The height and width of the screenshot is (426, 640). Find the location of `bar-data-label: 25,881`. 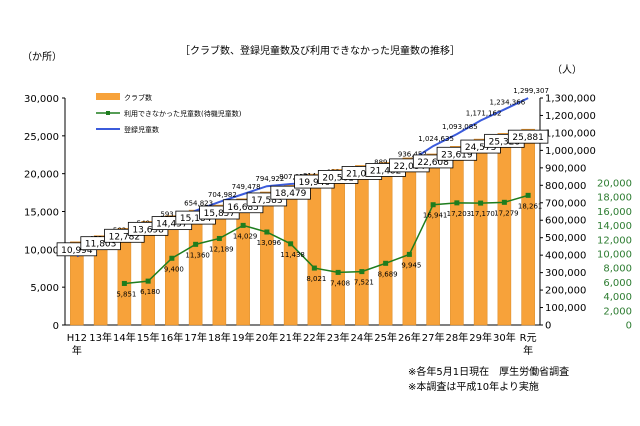

bar-data-label: 25,881 is located at coordinates (528, 138).